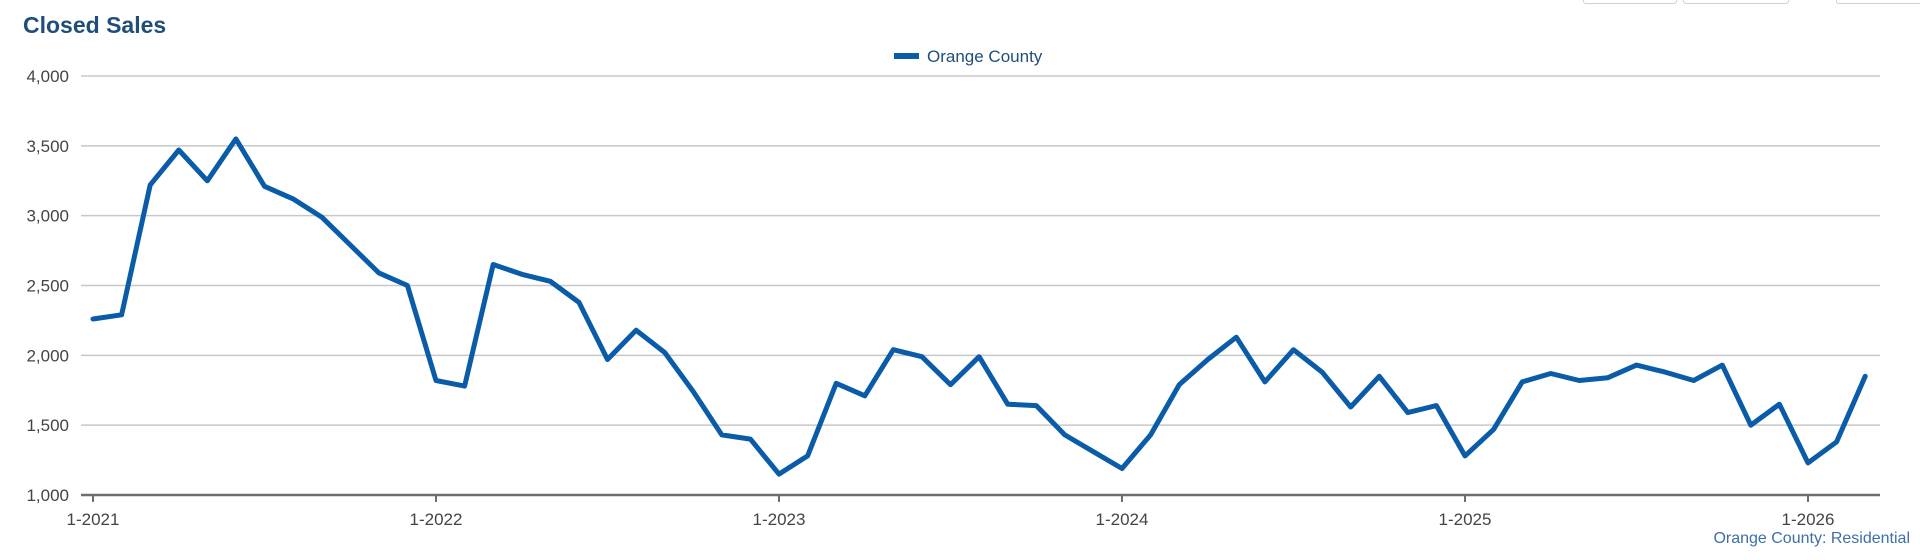 The width and height of the screenshot is (1920, 560). Describe the element at coordinates (1465, 519) in the screenshot. I see `x-tick-label: 1-2025` at that location.